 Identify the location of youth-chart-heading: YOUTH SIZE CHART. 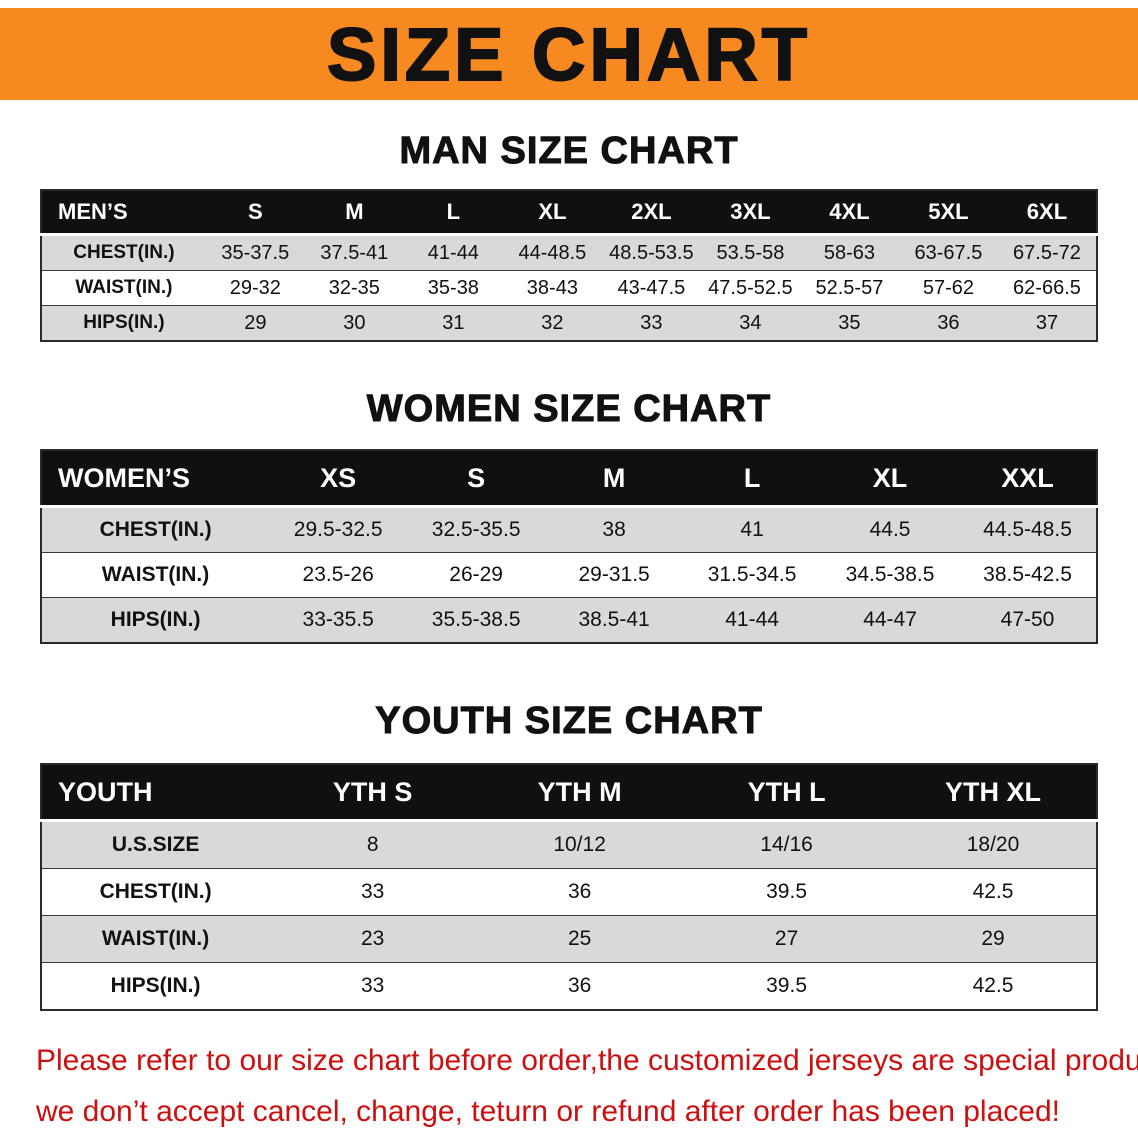
(569, 721).